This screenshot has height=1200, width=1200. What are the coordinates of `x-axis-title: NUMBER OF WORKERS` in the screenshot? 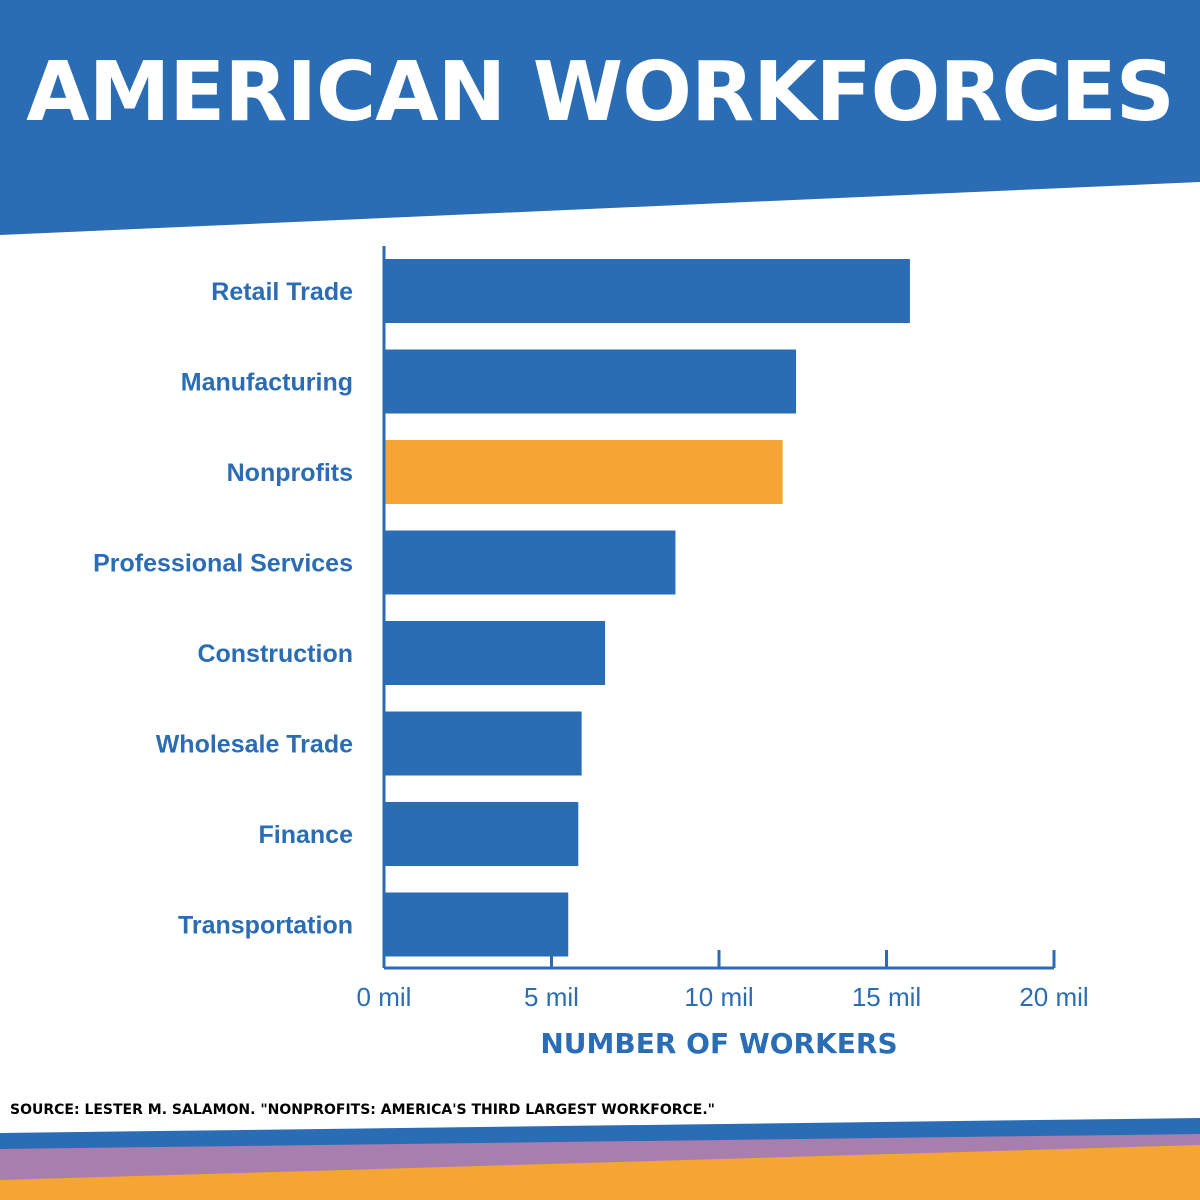 It's located at (718, 1043).